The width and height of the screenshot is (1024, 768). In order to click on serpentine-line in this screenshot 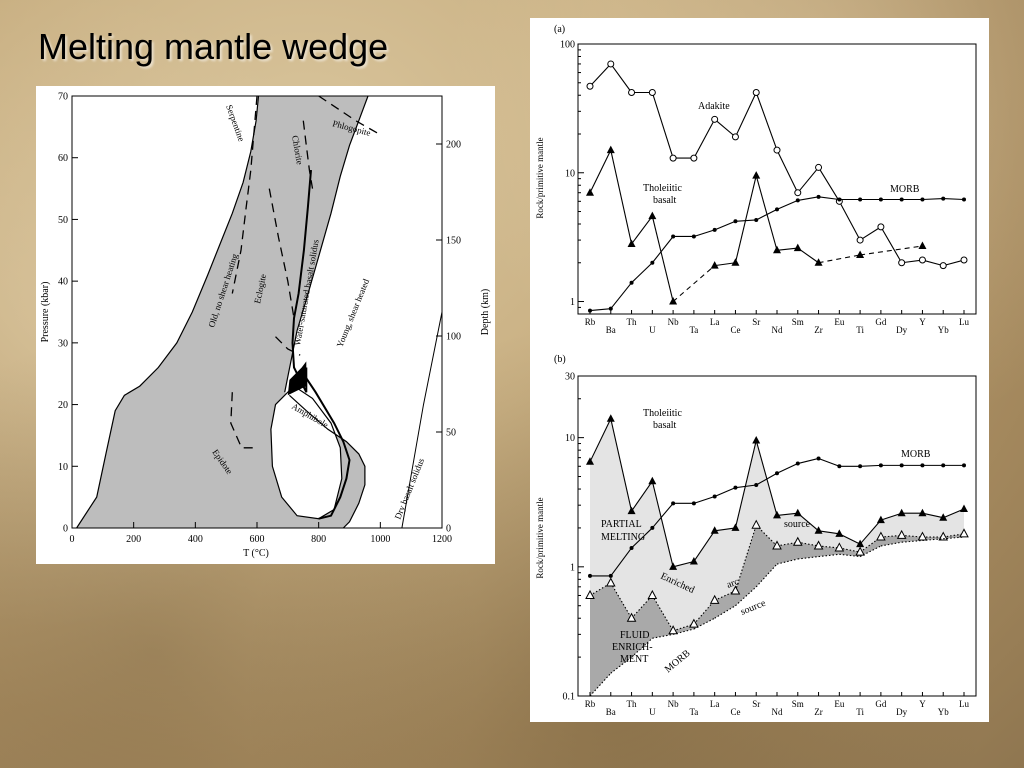, I will do `click(244, 194)`.